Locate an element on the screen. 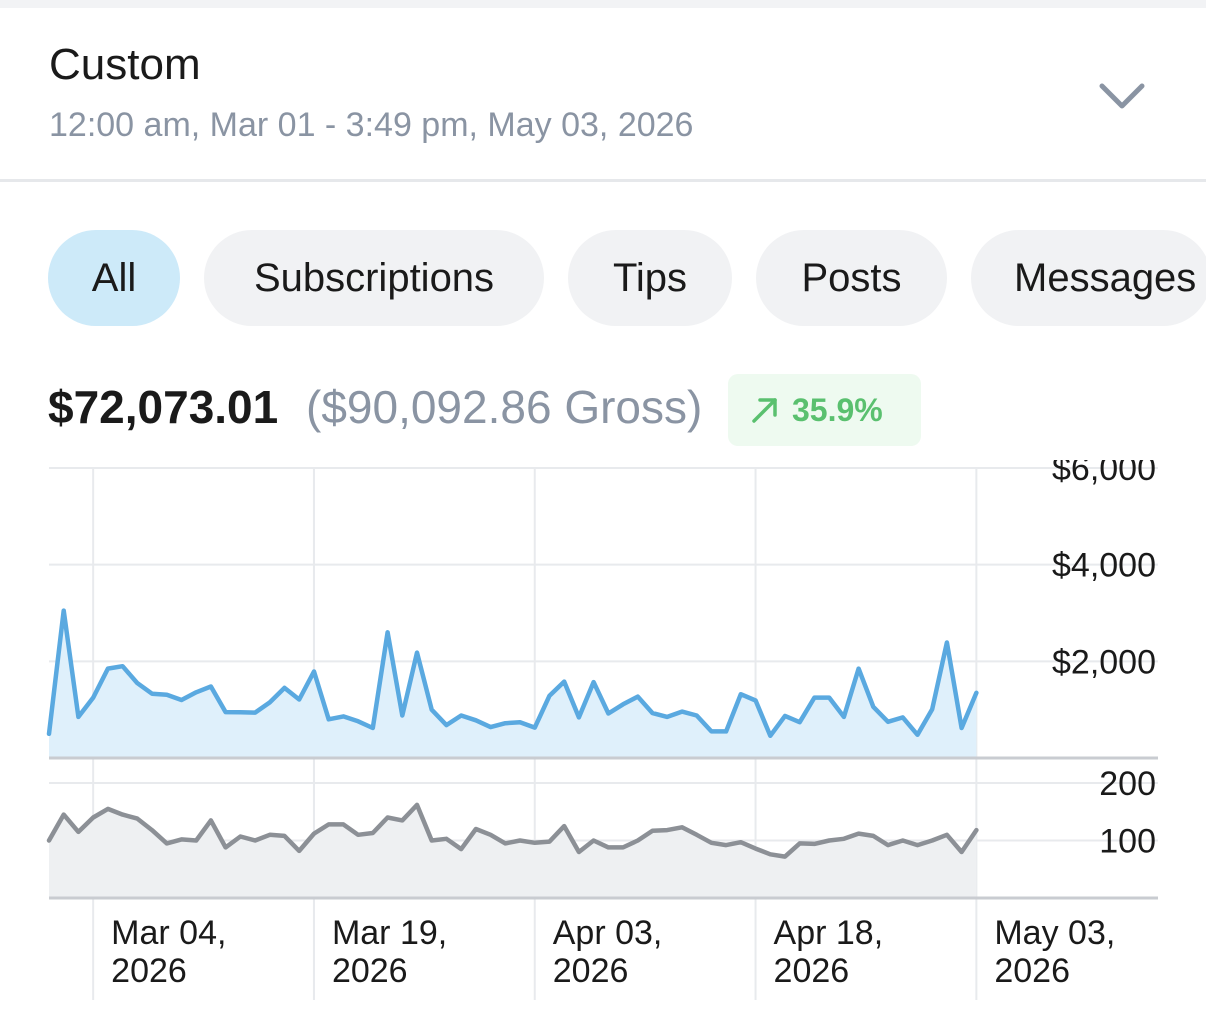  filter-chip-messages: Messages is located at coordinates (1088, 278).